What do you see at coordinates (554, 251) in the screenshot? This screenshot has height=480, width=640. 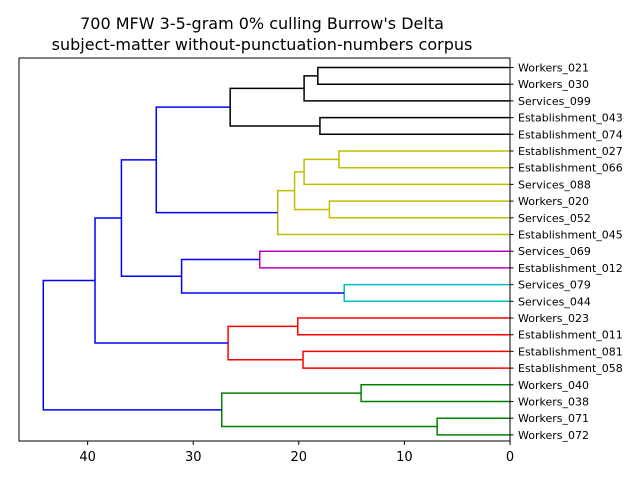 I see `leaf-label-11: Services_069` at bounding box center [554, 251].